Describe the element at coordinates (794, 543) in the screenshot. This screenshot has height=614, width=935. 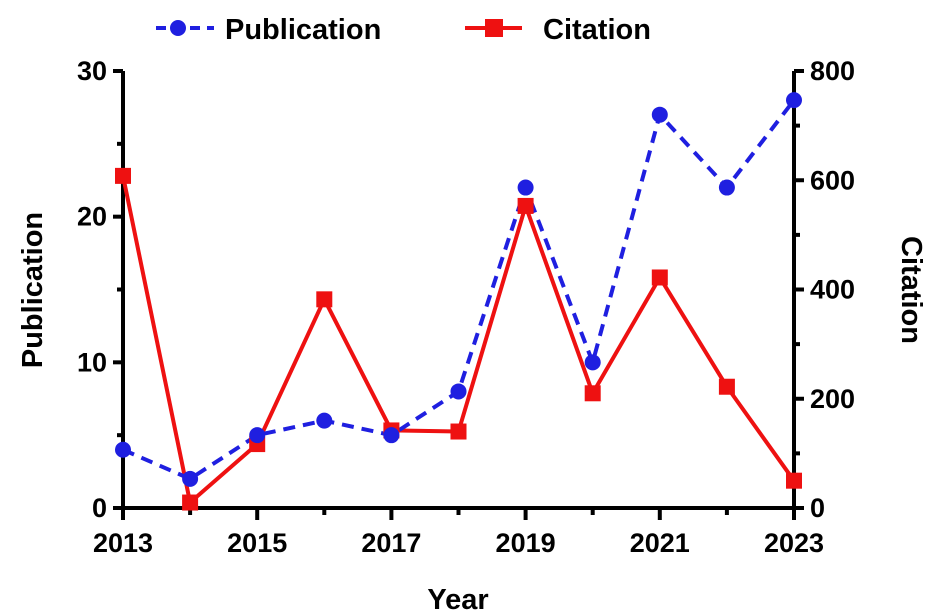
I see `x-tick-label: 2023` at that location.